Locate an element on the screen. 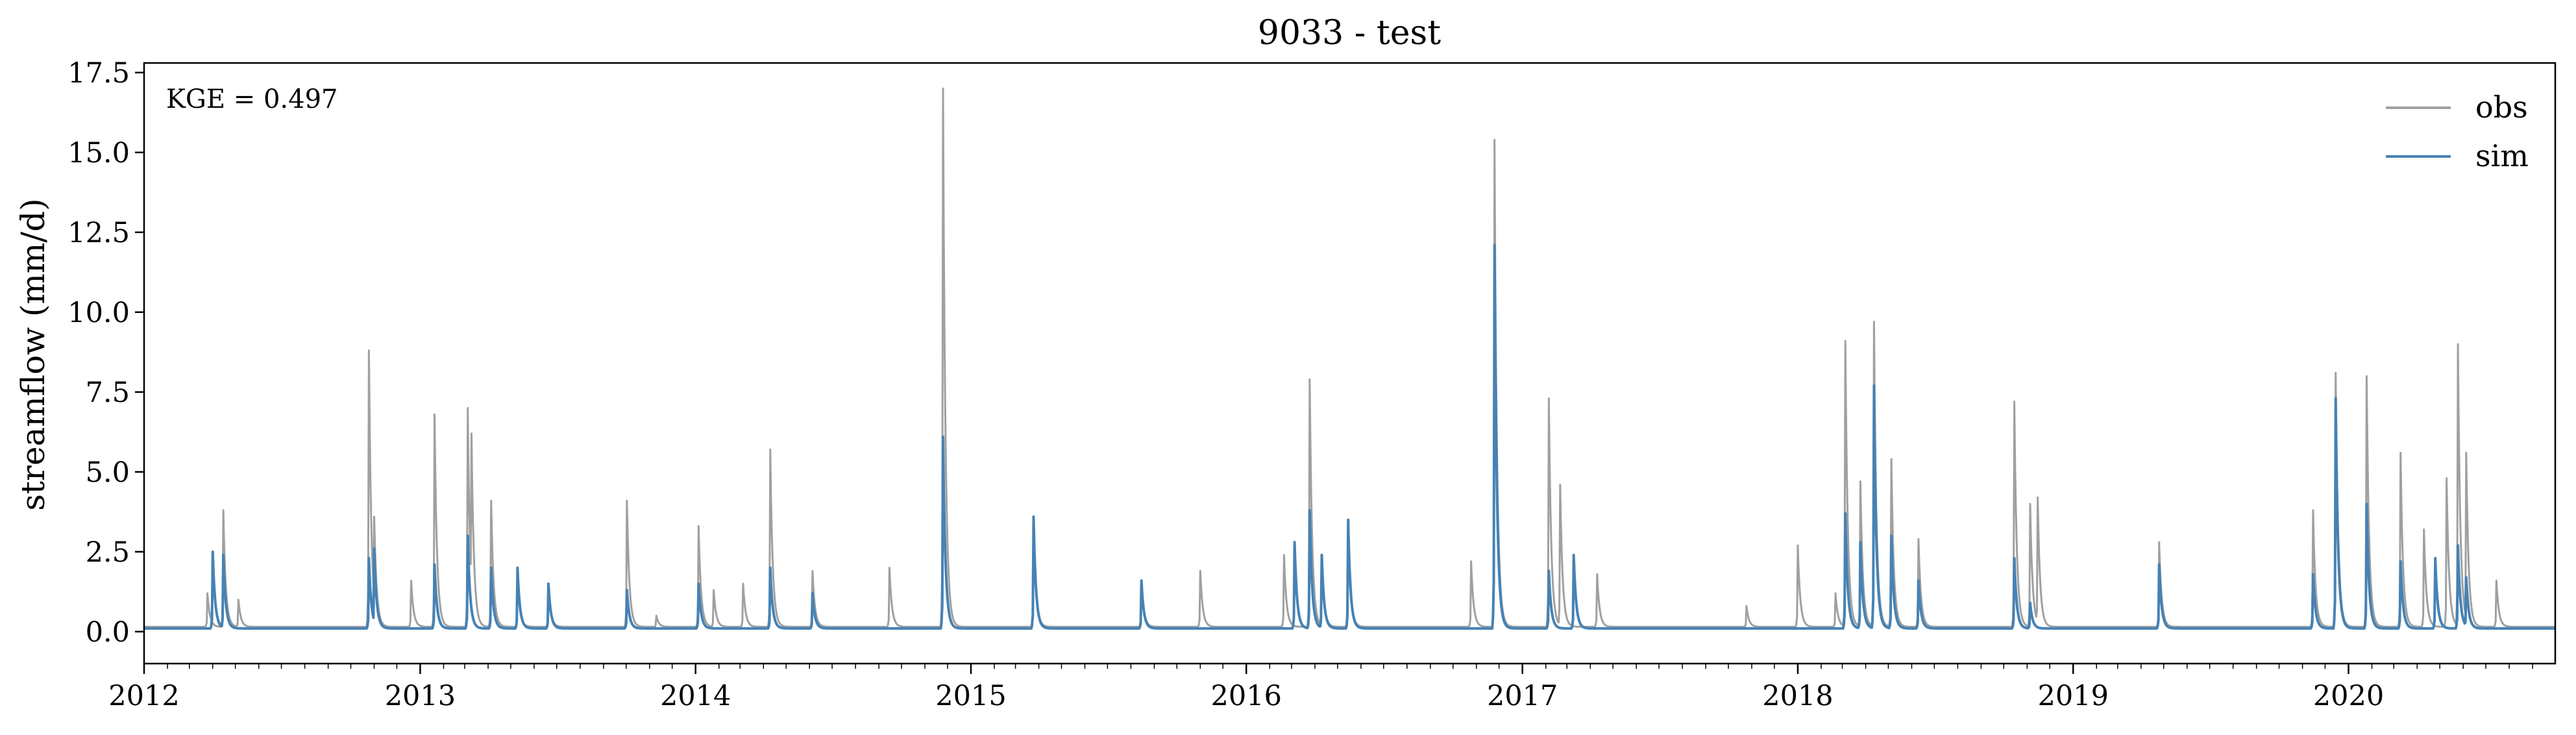  chart-title: 9033 - test is located at coordinates (1349, 33).